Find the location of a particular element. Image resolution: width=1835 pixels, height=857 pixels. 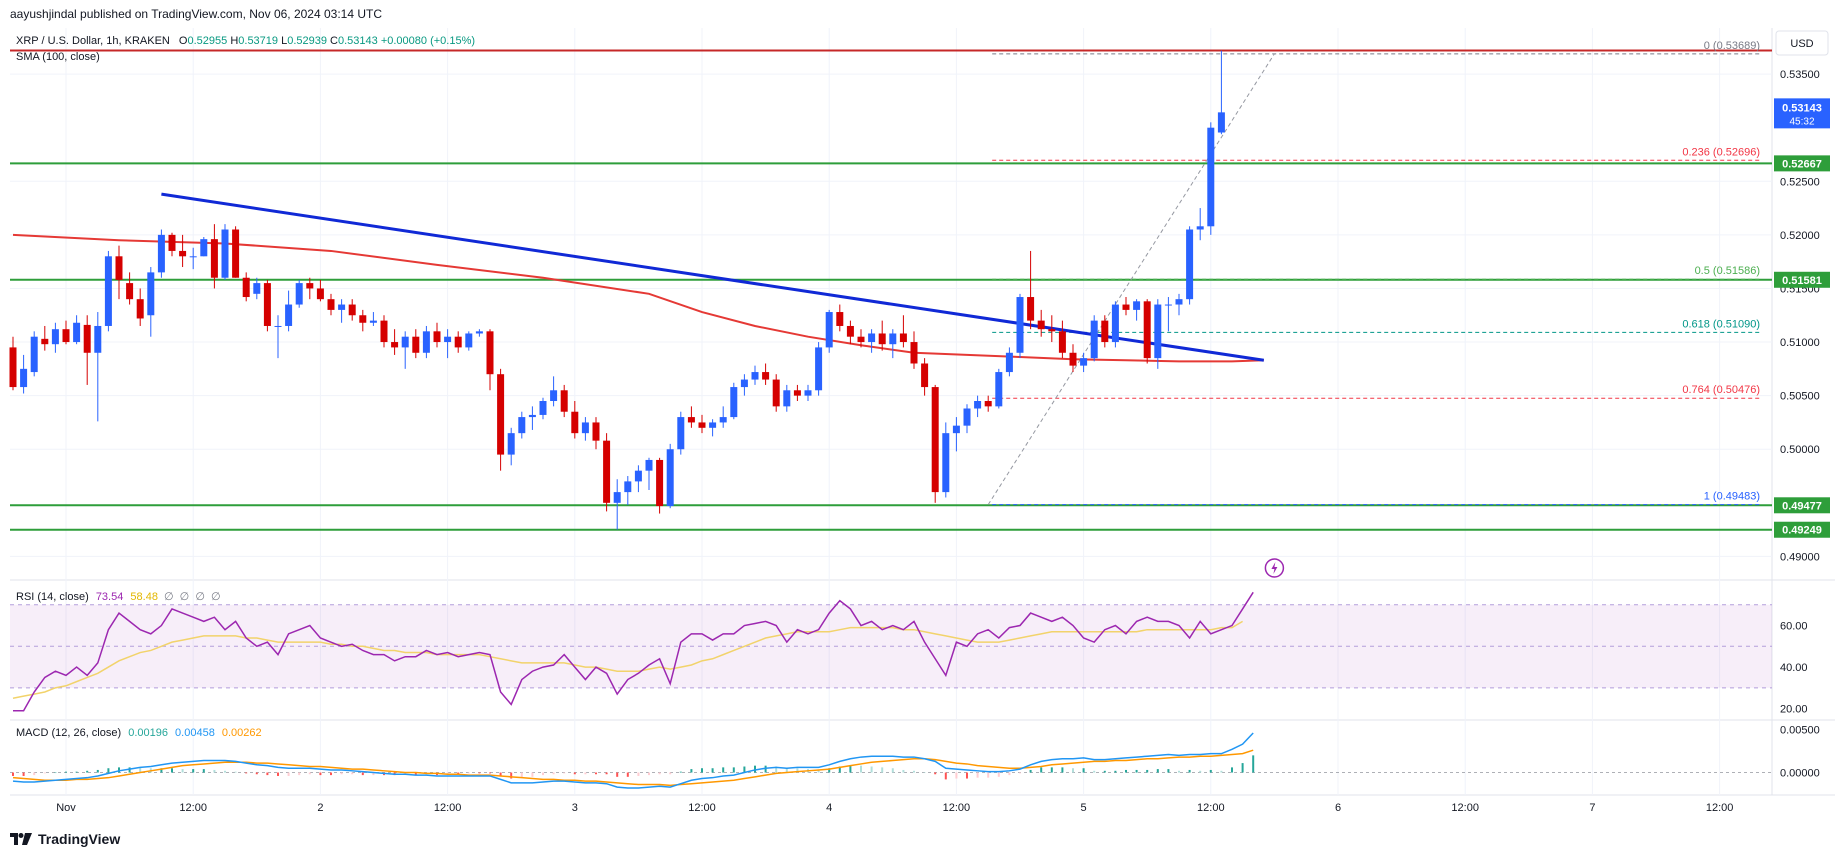

rsi-tick-label: 20.00 is located at coordinates (1794, 710).